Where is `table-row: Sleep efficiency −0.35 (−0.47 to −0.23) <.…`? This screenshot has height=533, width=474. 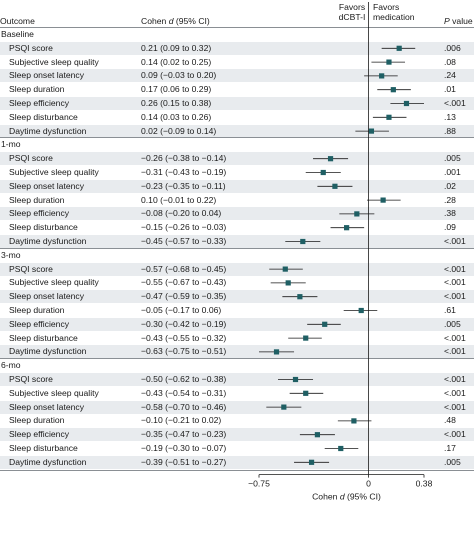
table-row: Sleep efficiency −0.35 (−0.47 to −0.23) <.… is located at coordinates (237, 435).